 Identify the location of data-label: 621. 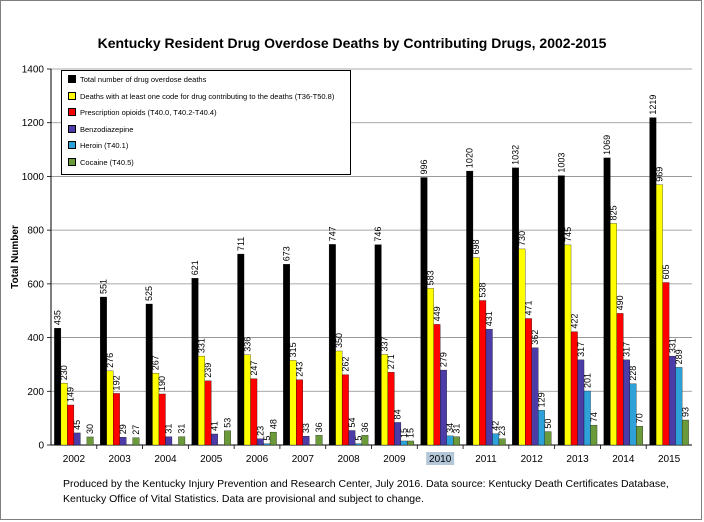
(195, 267).